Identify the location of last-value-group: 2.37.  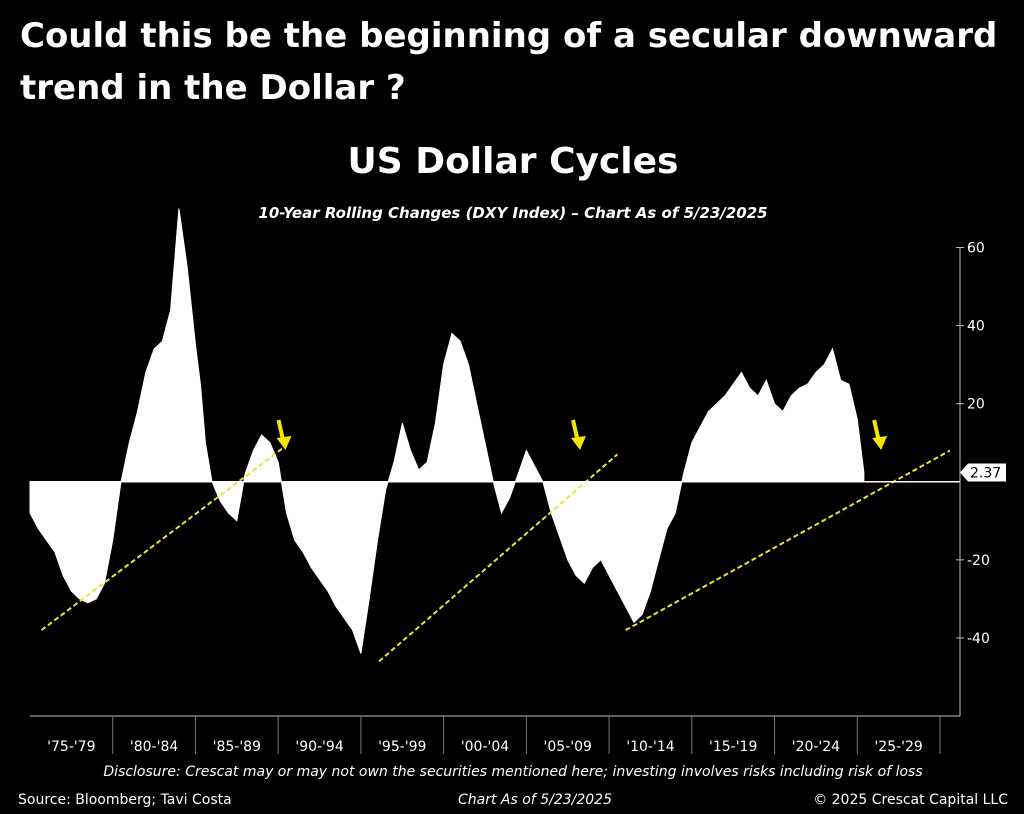
(983, 472).